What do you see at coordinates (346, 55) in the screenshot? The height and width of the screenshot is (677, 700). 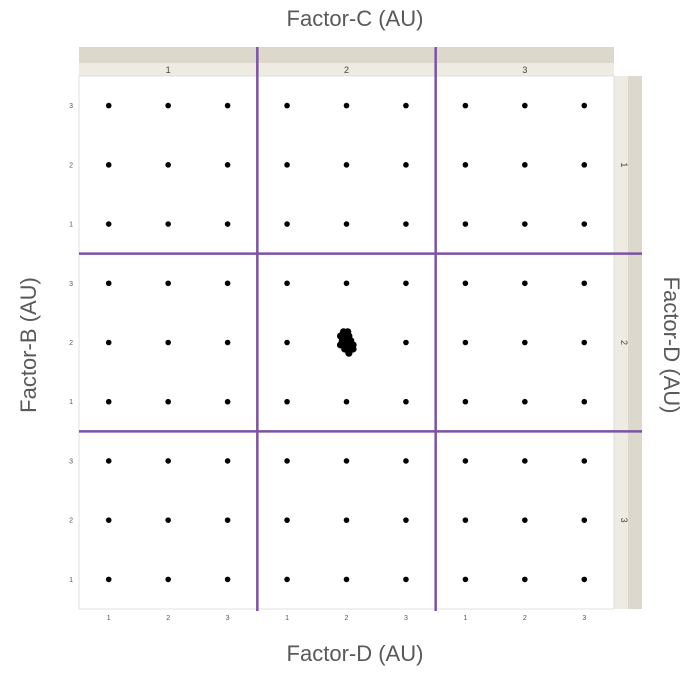 I see `top-strip-band-dark` at bounding box center [346, 55].